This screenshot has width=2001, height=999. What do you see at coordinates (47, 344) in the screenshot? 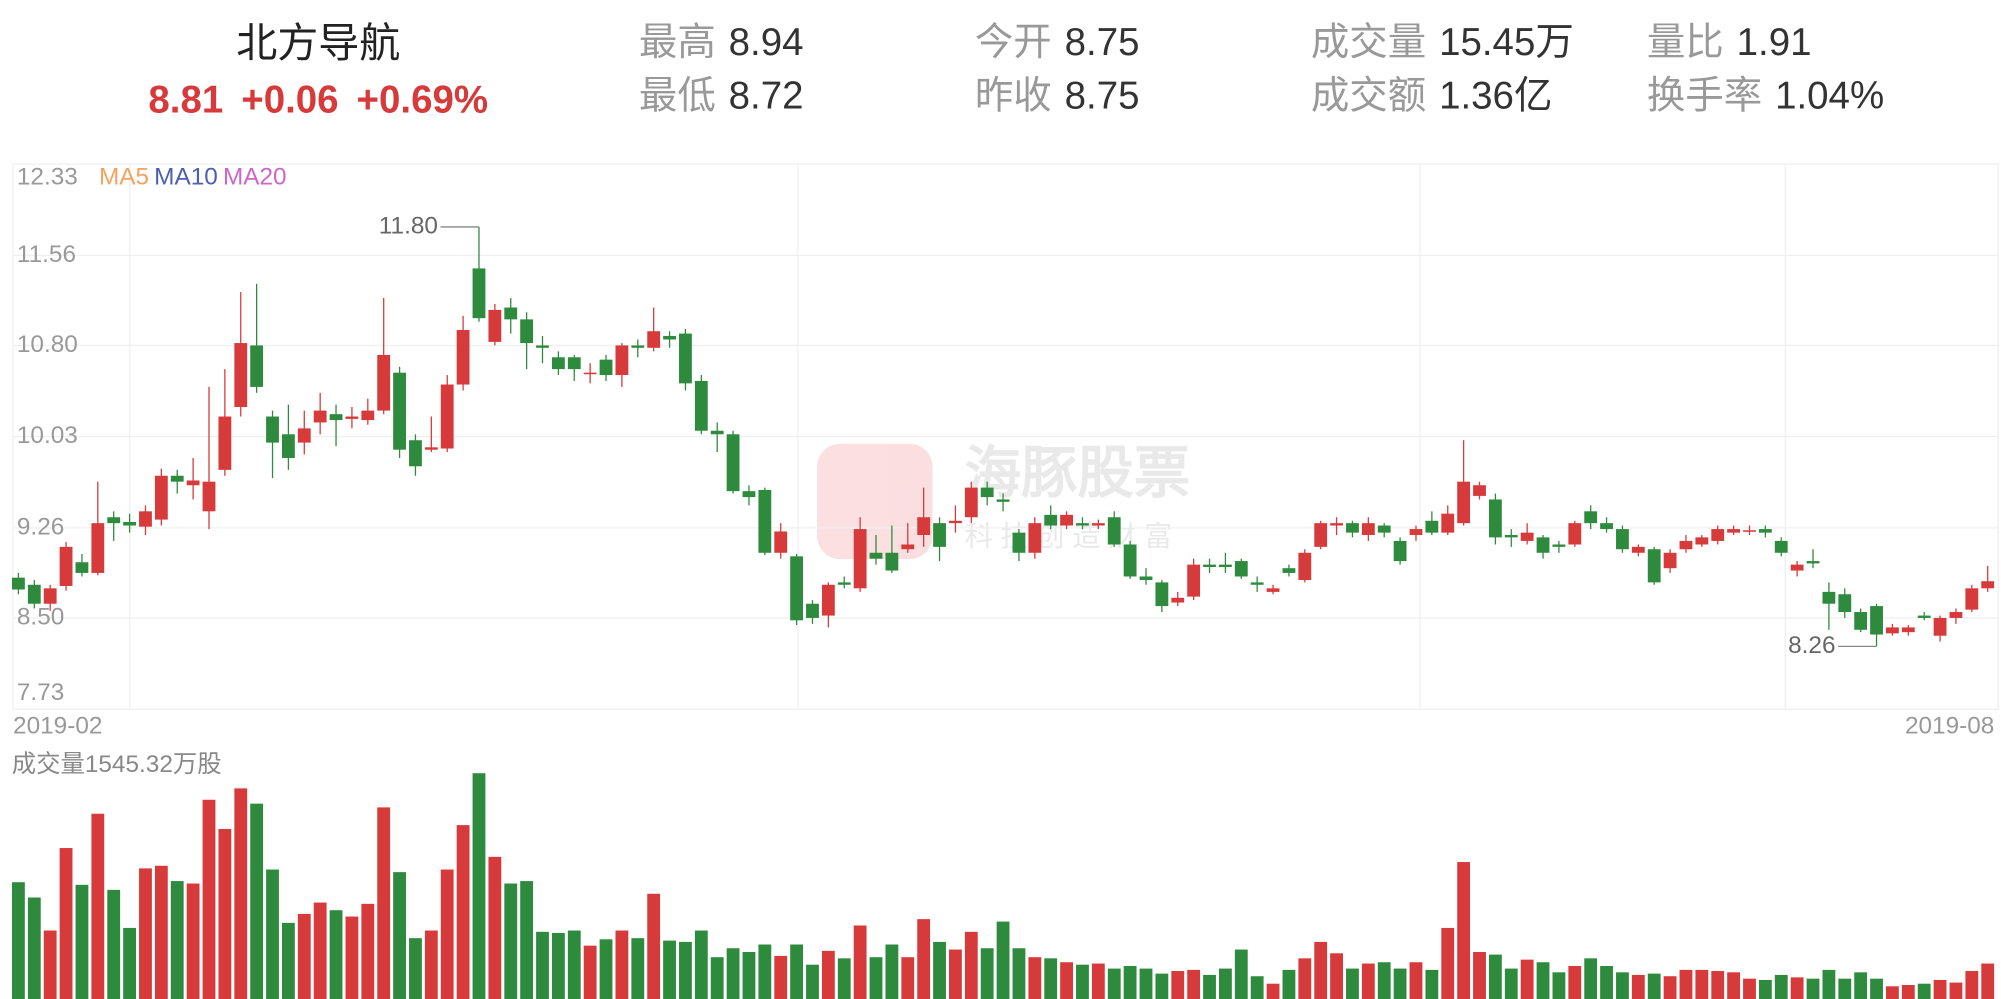
I see `y-tick-label: 10.80` at bounding box center [47, 344].